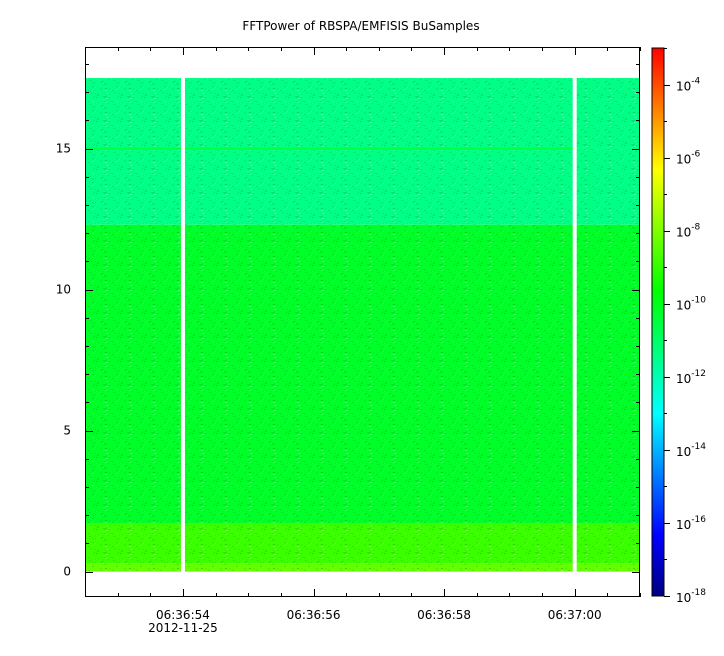  I want to click on x-tick-label: 06:36:56, so click(314, 615).